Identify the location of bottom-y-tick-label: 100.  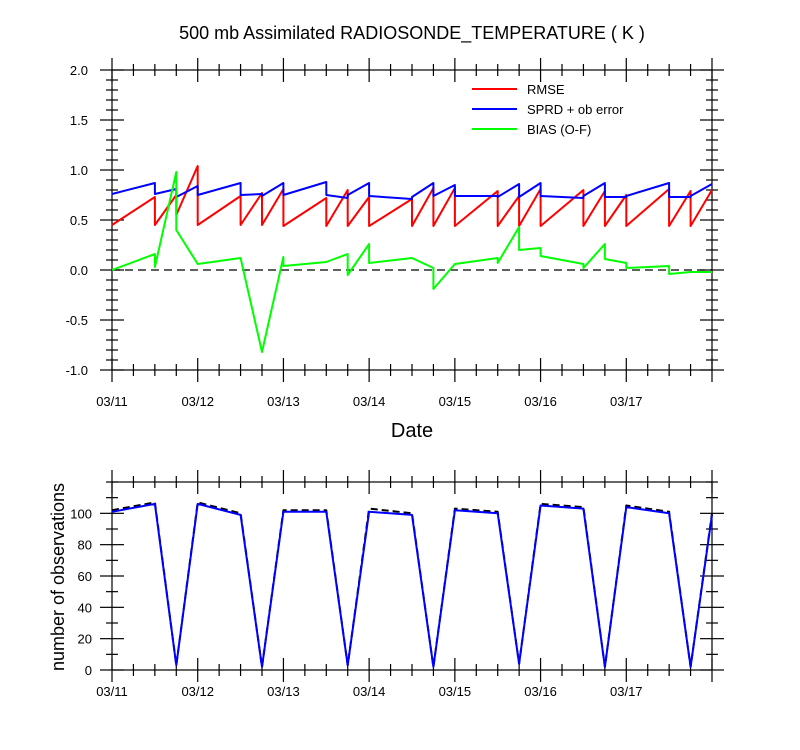
(81, 513).